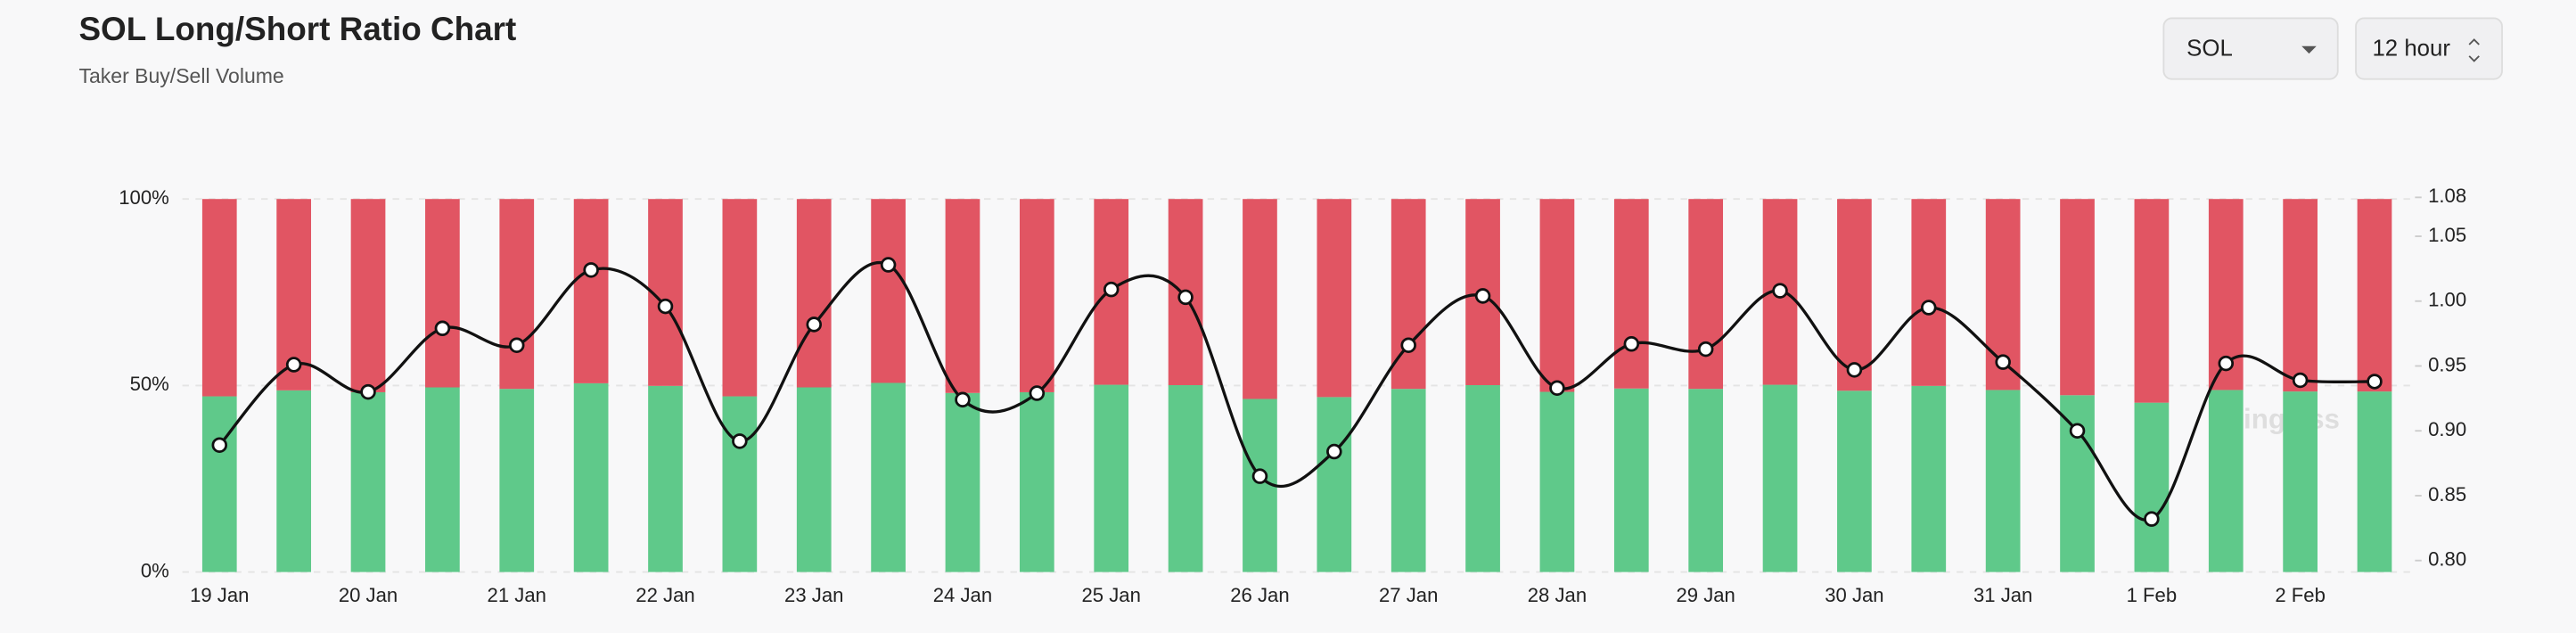 Image resolution: width=2576 pixels, height=633 pixels. I want to click on y2-tick-label: 0.90, so click(2447, 429).